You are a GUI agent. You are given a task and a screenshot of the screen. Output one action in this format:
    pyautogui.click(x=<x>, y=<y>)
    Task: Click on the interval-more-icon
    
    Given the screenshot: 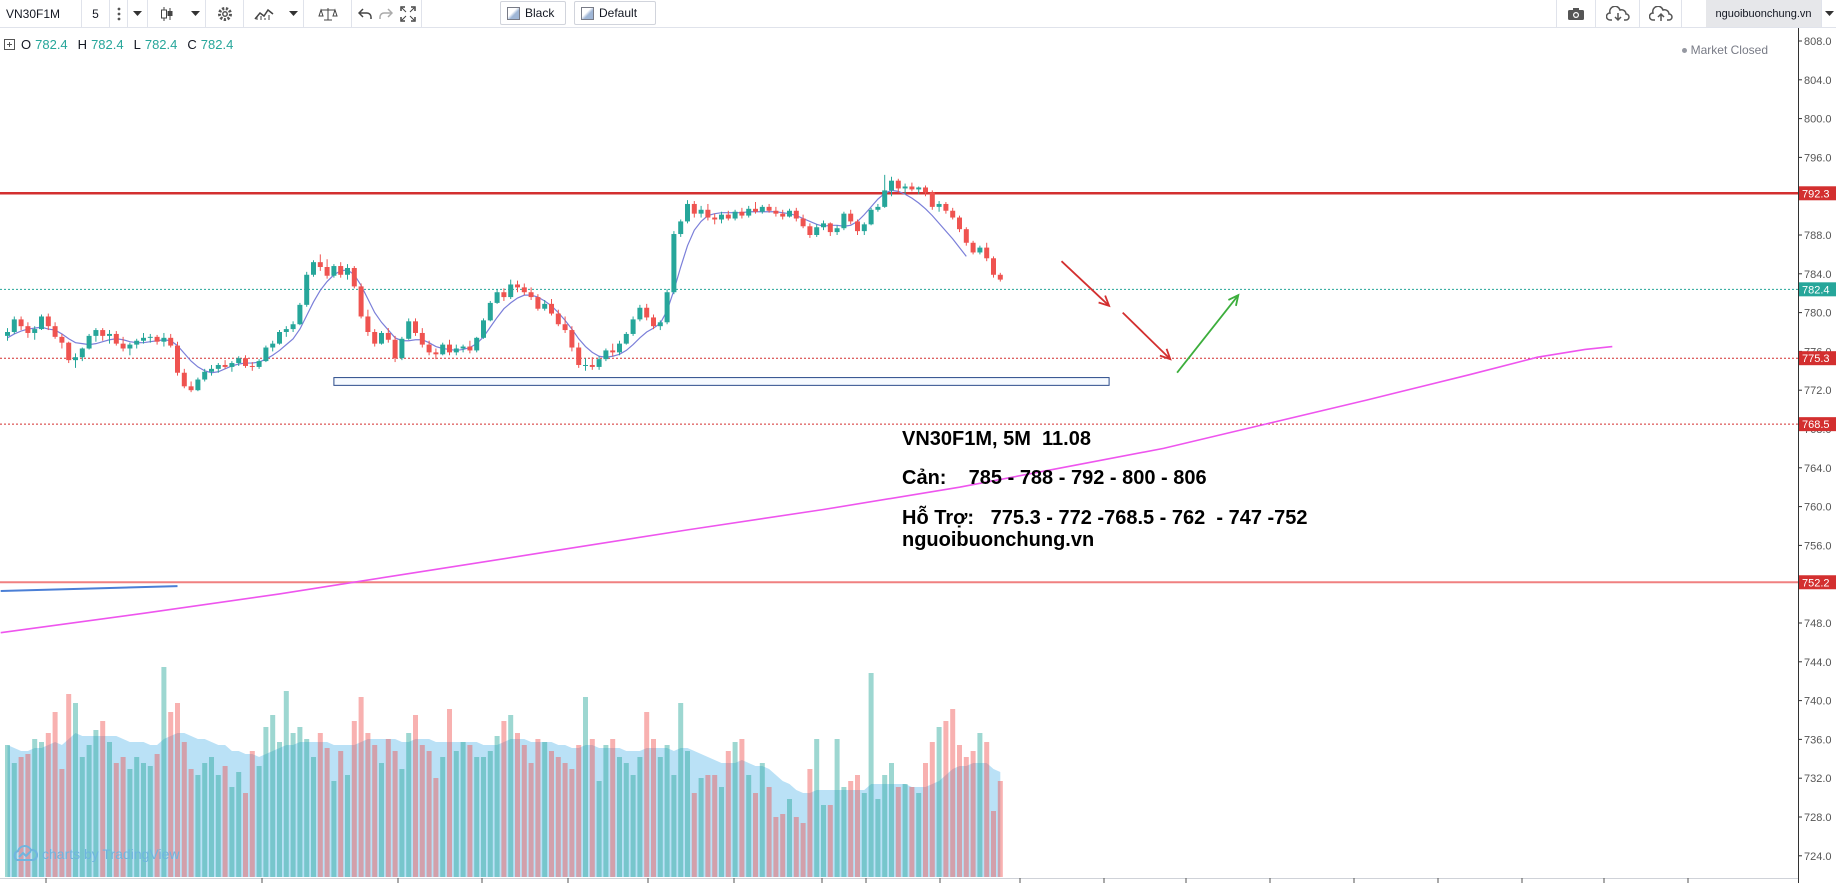 What is the action you would take?
    pyautogui.click(x=119, y=13)
    